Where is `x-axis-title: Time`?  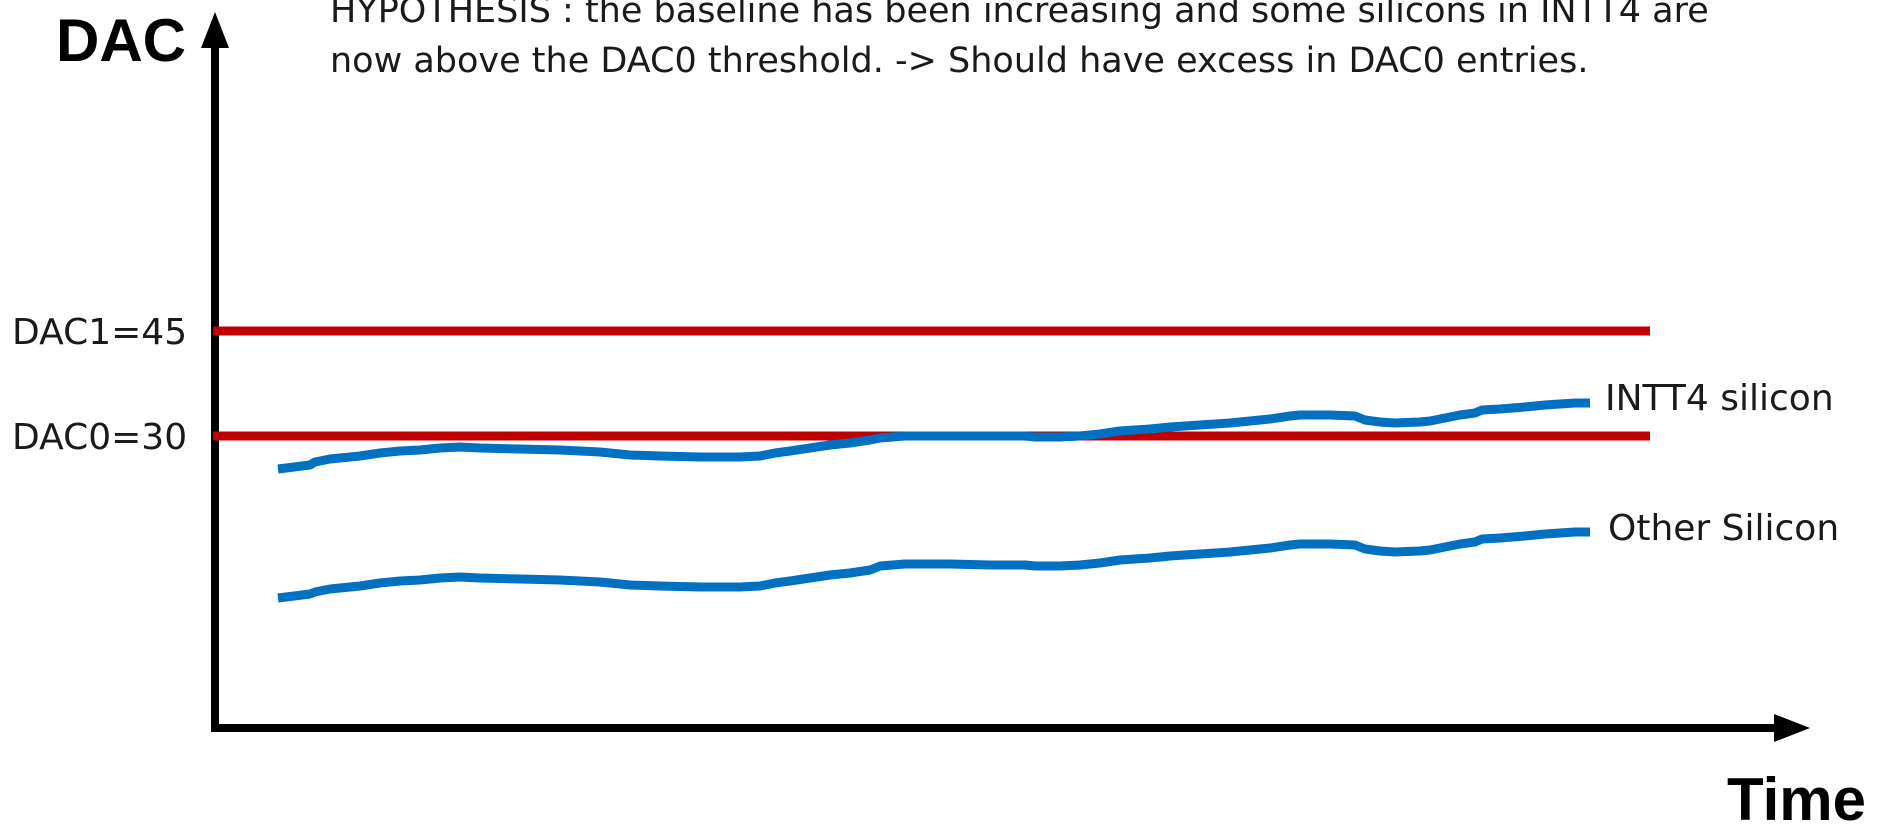 x-axis-title: Time is located at coordinates (1796, 796).